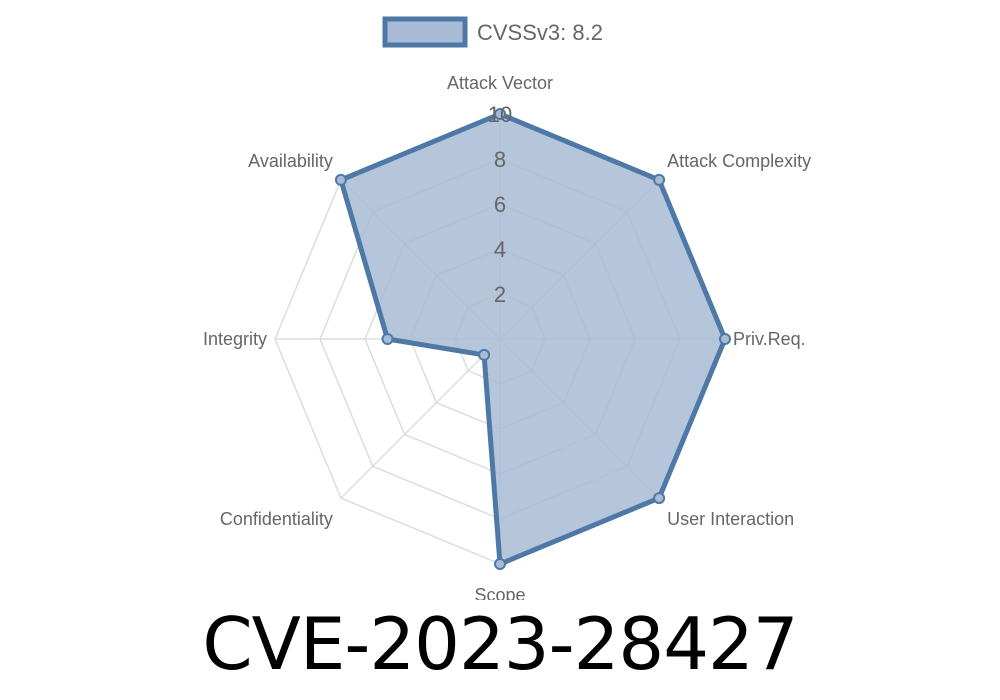  What do you see at coordinates (420, 418) in the screenshot?
I see `grid-spoke` at bounding box center [420, 418].